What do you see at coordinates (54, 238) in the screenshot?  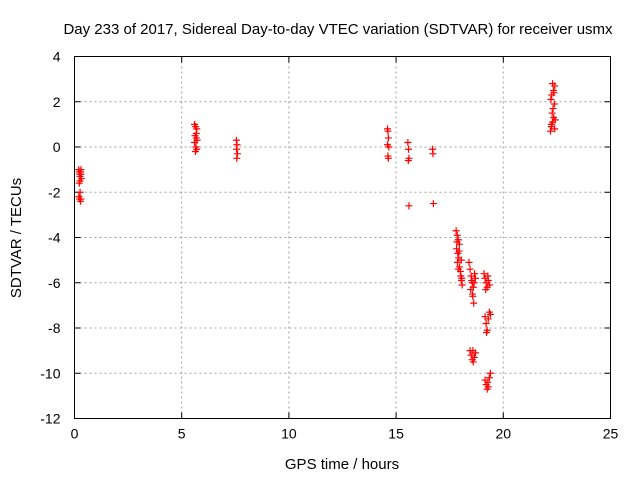 I see `y-tick-label: -4` at bounding box center [54, 238].